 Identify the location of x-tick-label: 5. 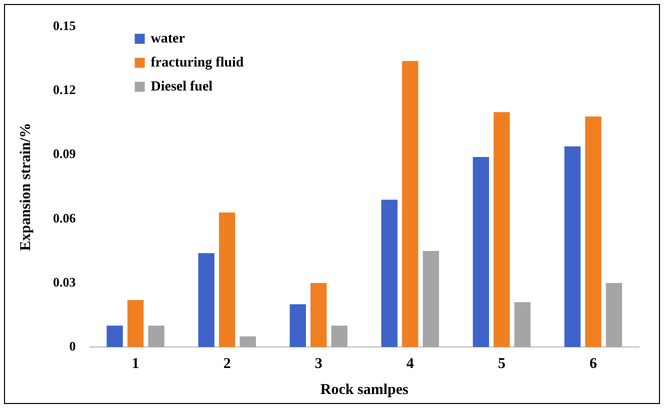
(502, 364).